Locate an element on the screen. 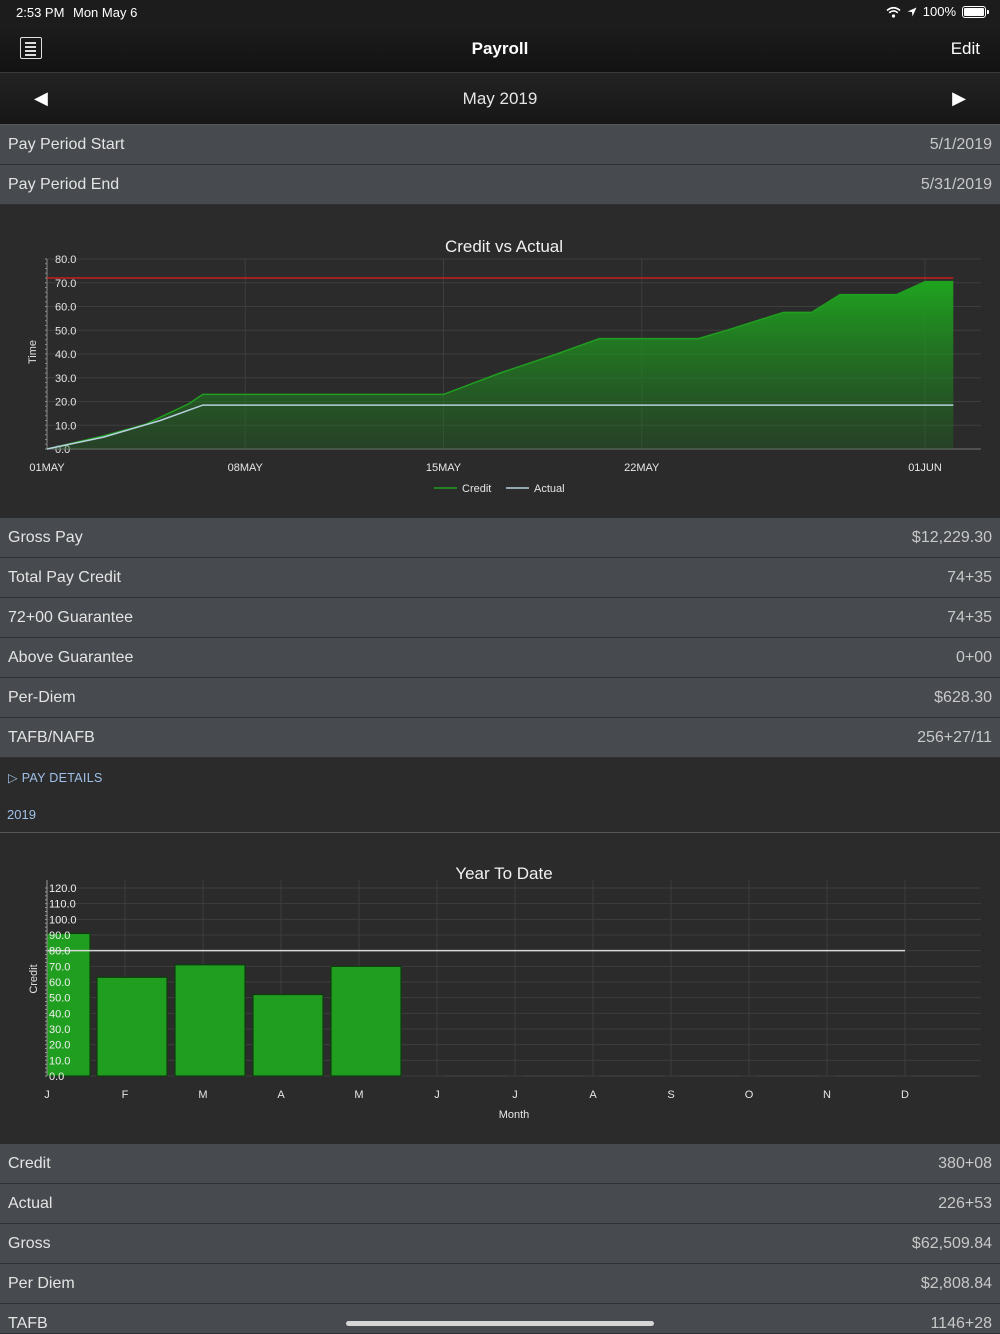 Image resolution: width=1000 pixels, height=1334 pixels. x-tick-label: 01MAY is located at coordinates (47, 468).